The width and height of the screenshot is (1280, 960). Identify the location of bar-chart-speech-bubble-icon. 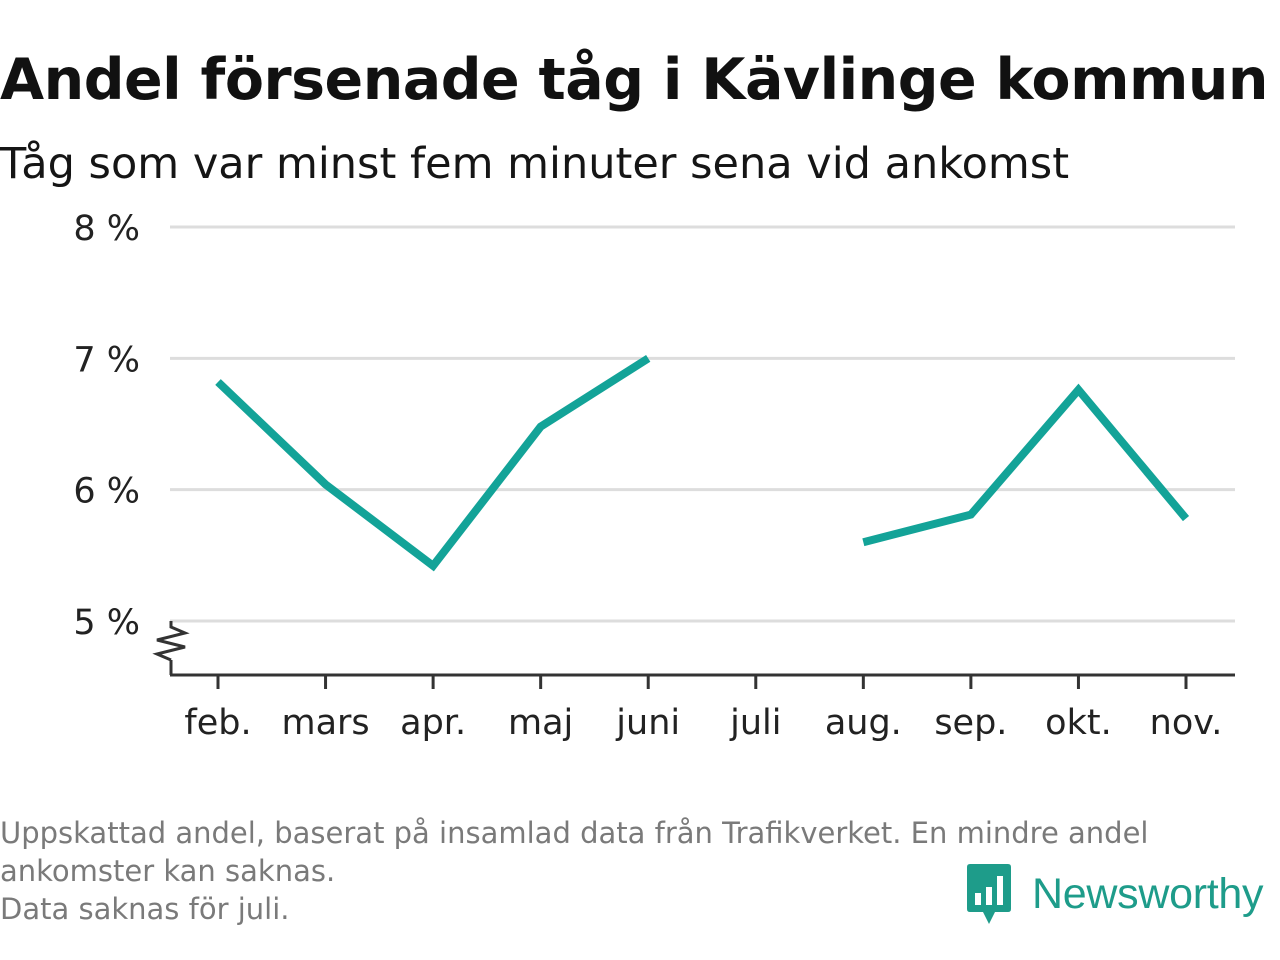
(989, 894).